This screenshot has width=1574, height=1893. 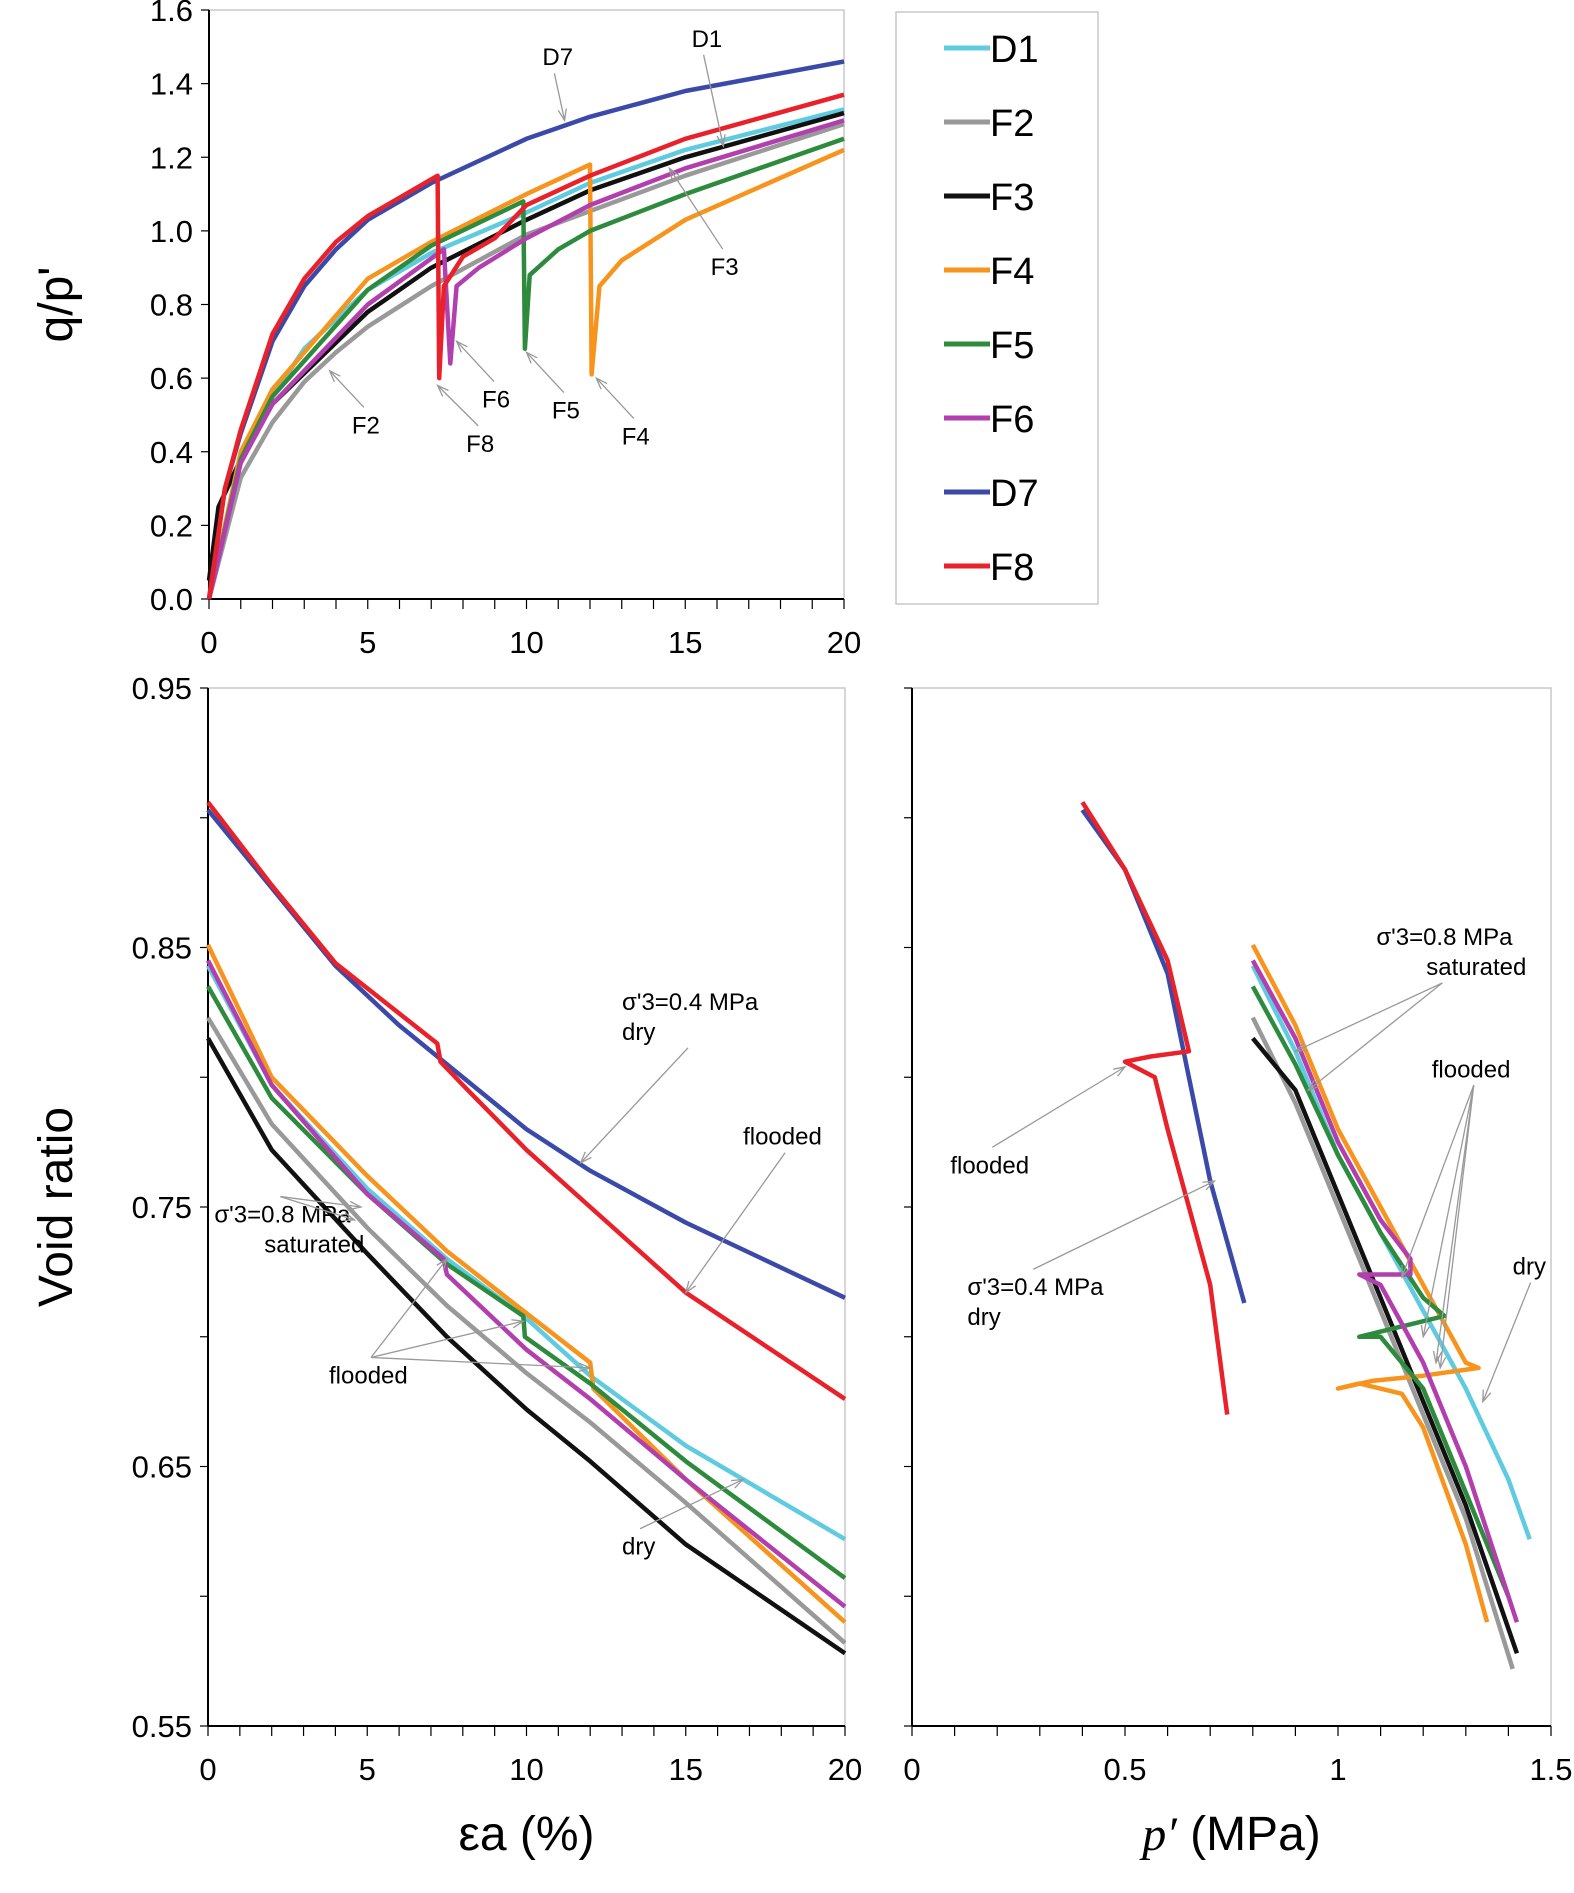 What do you see at coordinates (1012, 272) in the screenshot?
I see `legend-label: F4` at bounding box center [1012, 272].